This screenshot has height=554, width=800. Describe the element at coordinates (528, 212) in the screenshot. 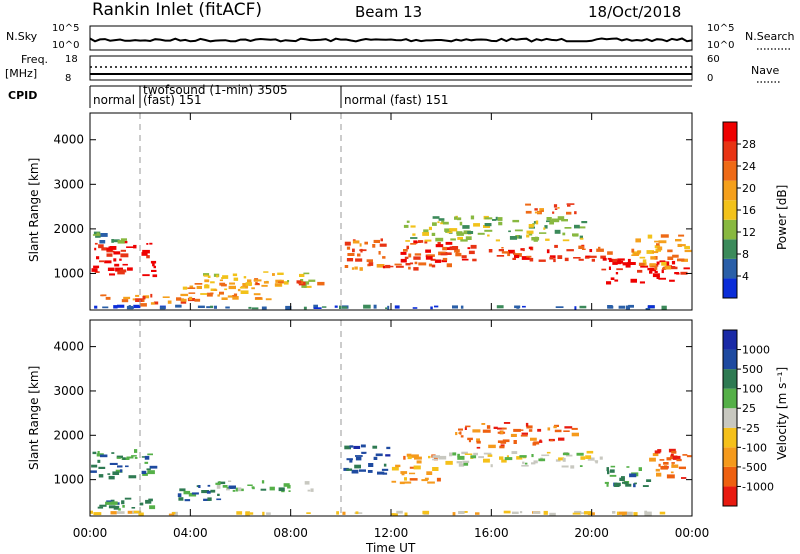

I see `power-panel-patch-12-cell` at that location.